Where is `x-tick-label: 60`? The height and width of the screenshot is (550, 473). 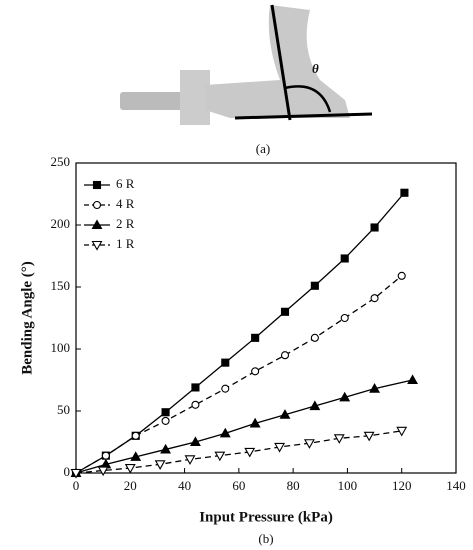
x-tick-label: 60 is located at coordinates (238, 485).